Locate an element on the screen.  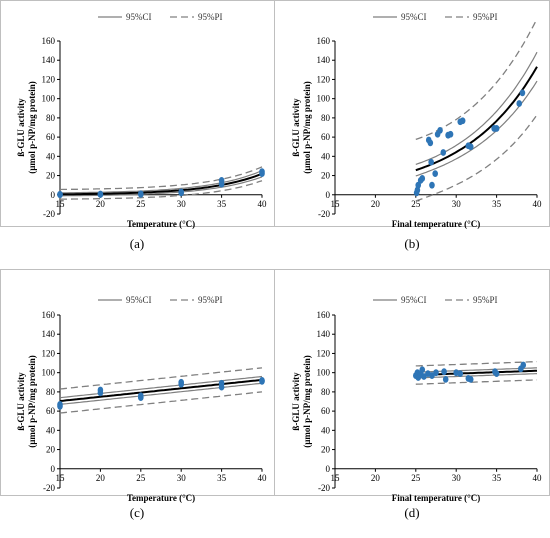
y-tick-label: 120 is located at coordinates (324, 353).